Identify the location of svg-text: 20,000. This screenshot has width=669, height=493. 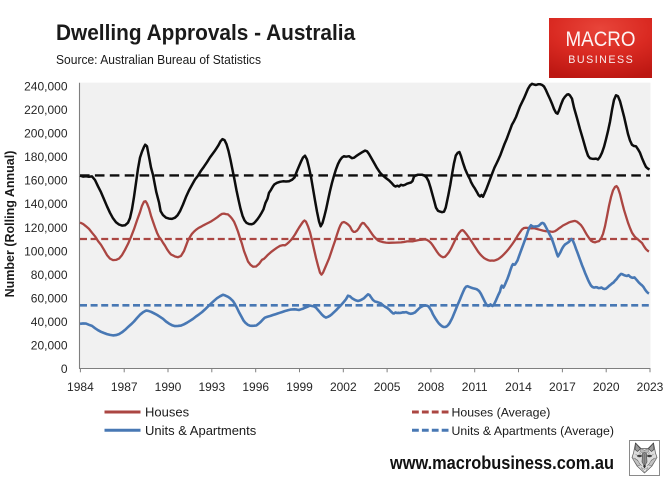
(49, 345).